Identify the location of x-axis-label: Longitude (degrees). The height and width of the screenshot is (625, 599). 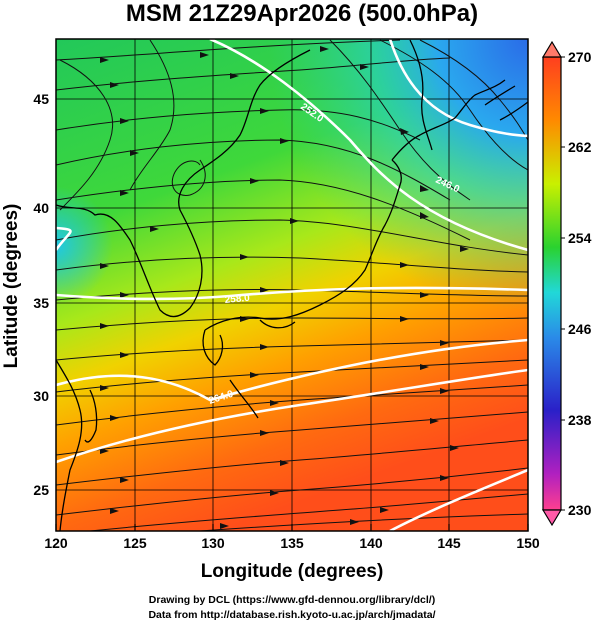
(292, 571).